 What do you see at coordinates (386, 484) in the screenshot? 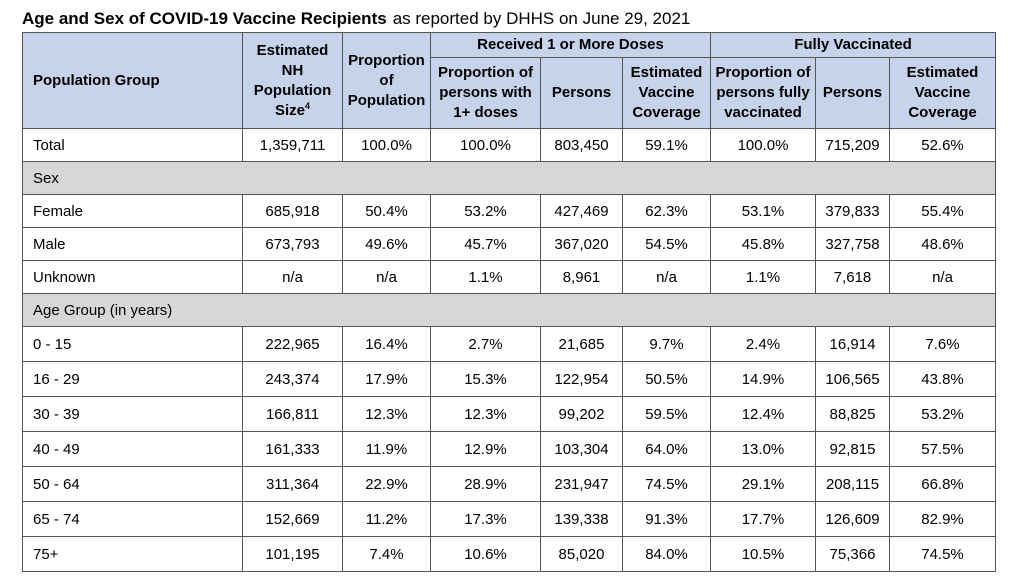
I see `cell-proportion: 22.9%` at bounding box center [386, 484].